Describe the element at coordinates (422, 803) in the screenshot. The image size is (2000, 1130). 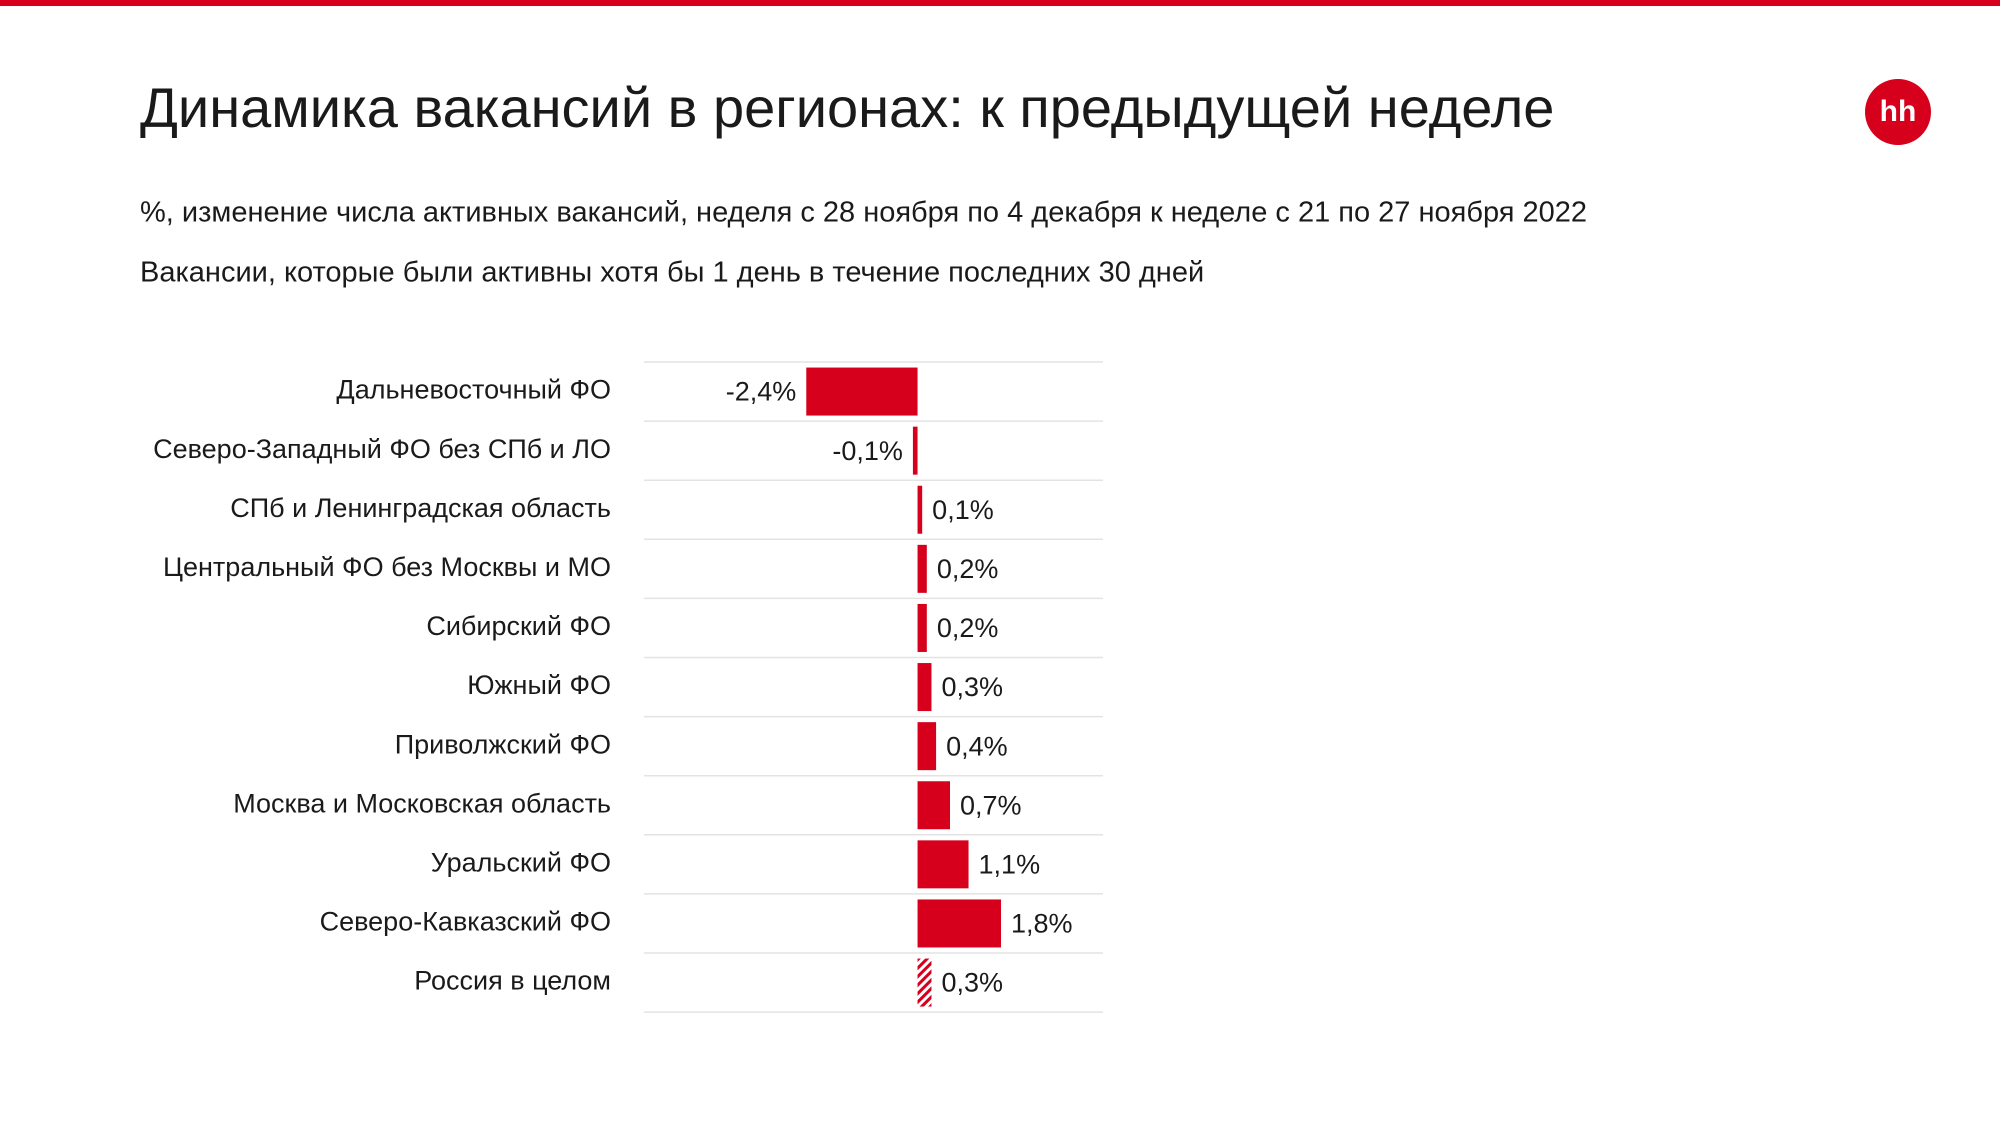
I see `category-label: Москва и Московская область` at that location.